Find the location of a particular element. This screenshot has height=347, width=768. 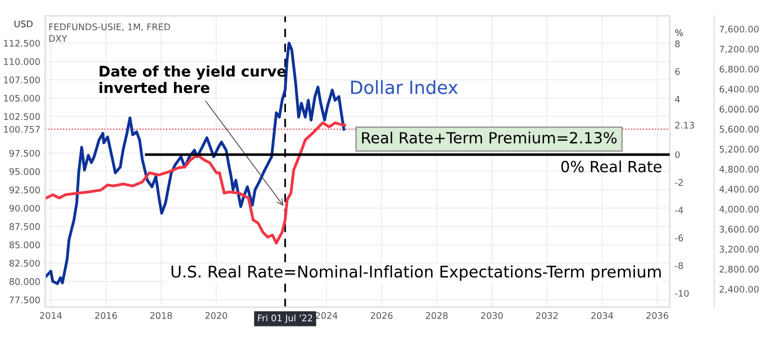

y-tick-label: 85.000 is located at coordinates (24, 244).